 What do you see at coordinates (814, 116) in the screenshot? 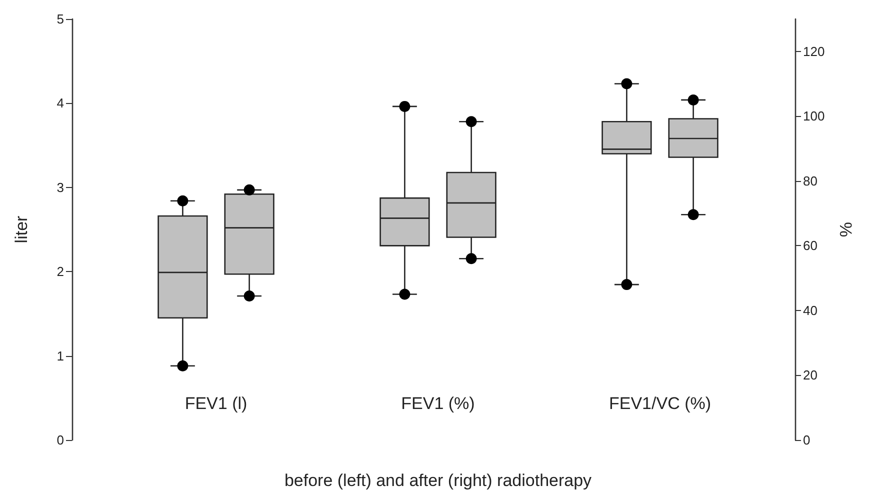
I see `y2-tick-label: 100` at bounding box center [814, 116].